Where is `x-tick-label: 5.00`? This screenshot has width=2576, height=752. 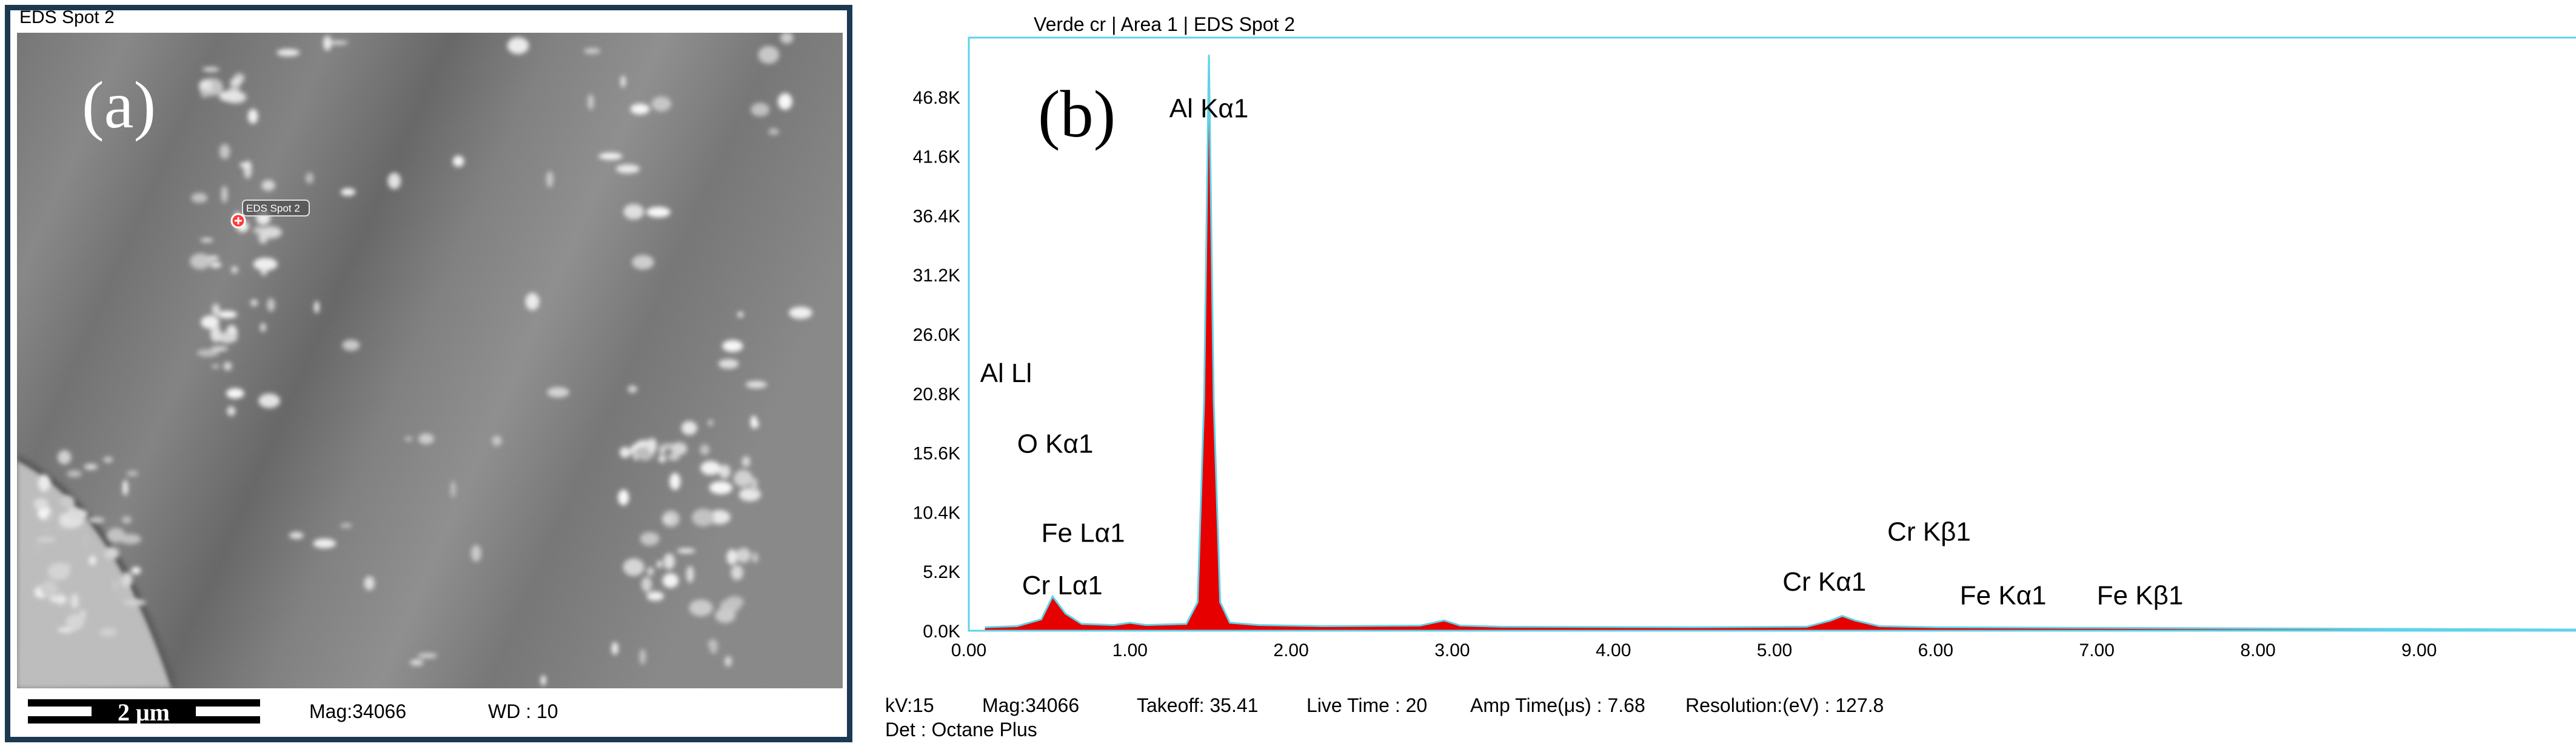 x-tick-label: 5.00 is located at coordinates (1774, 650).